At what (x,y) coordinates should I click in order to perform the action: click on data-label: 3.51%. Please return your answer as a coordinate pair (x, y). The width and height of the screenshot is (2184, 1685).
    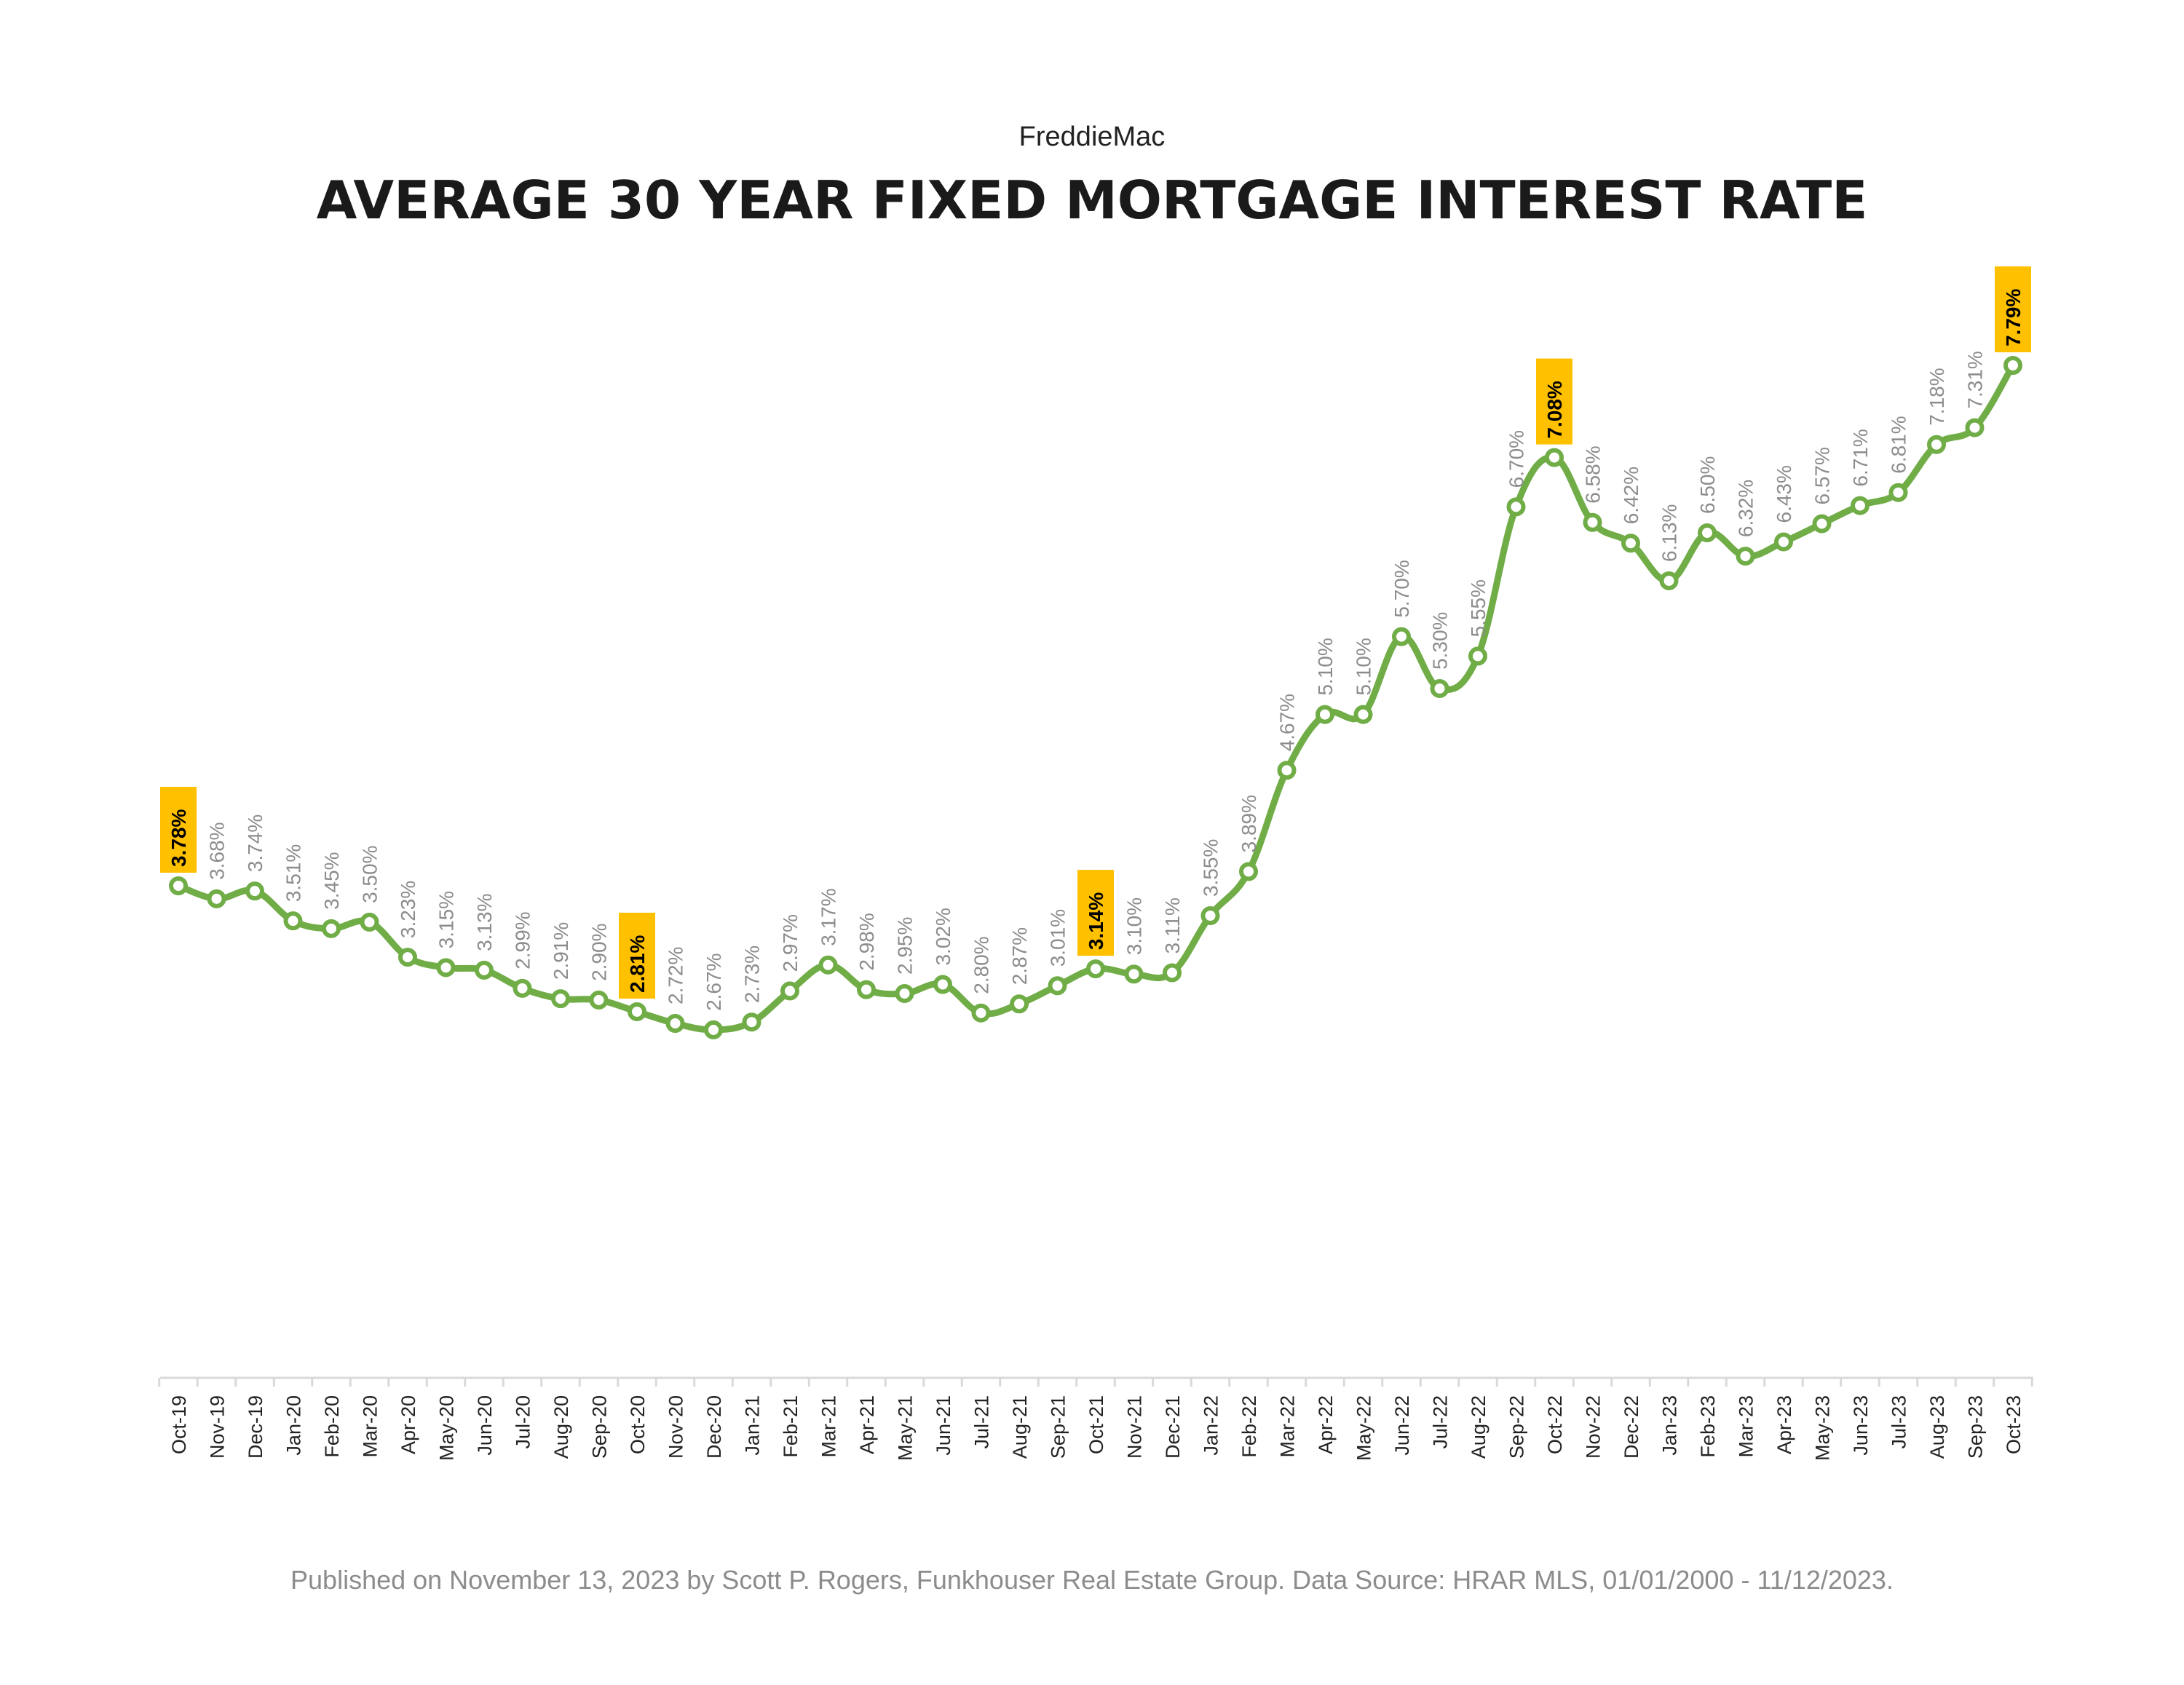
    Looking at the image, I should click on (293, 873).